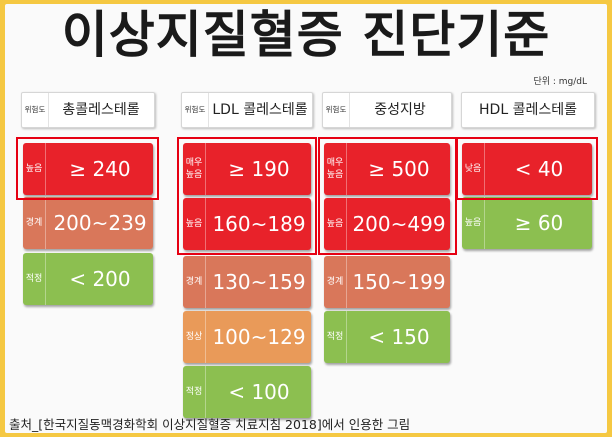 The width and height of the screenshot is (612, 437). Describe the element at coordinates (100, 279) in the screenshot. I see `value-label: < 200` at that location.